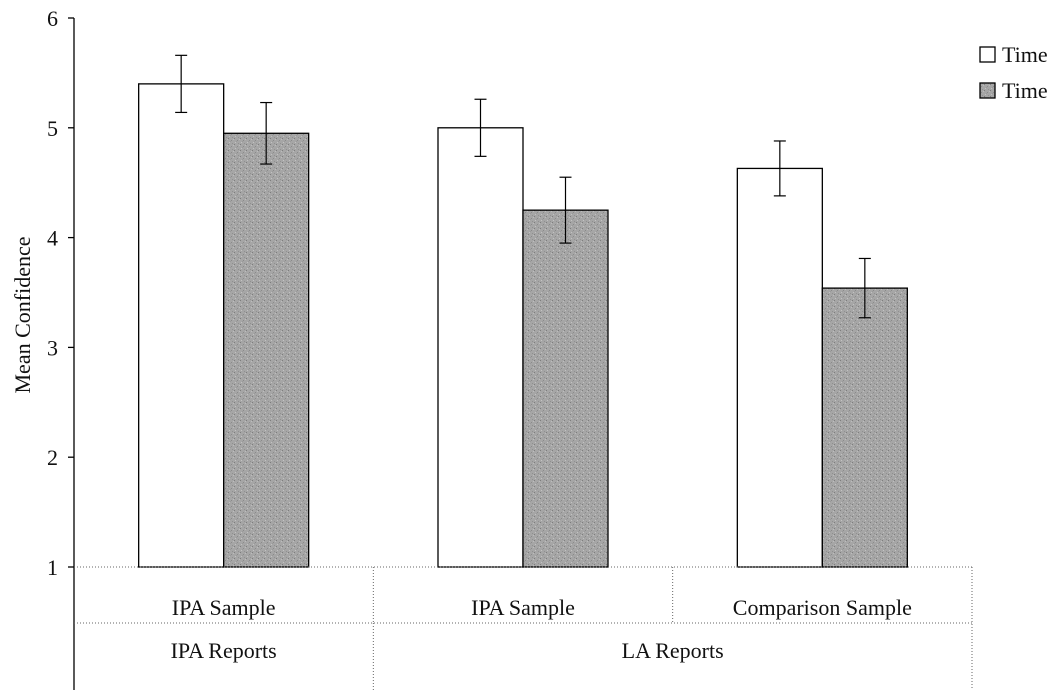 This screenshot has height=690, width=1054. I want to click on y-tick-label: 2, so click(52, 457).